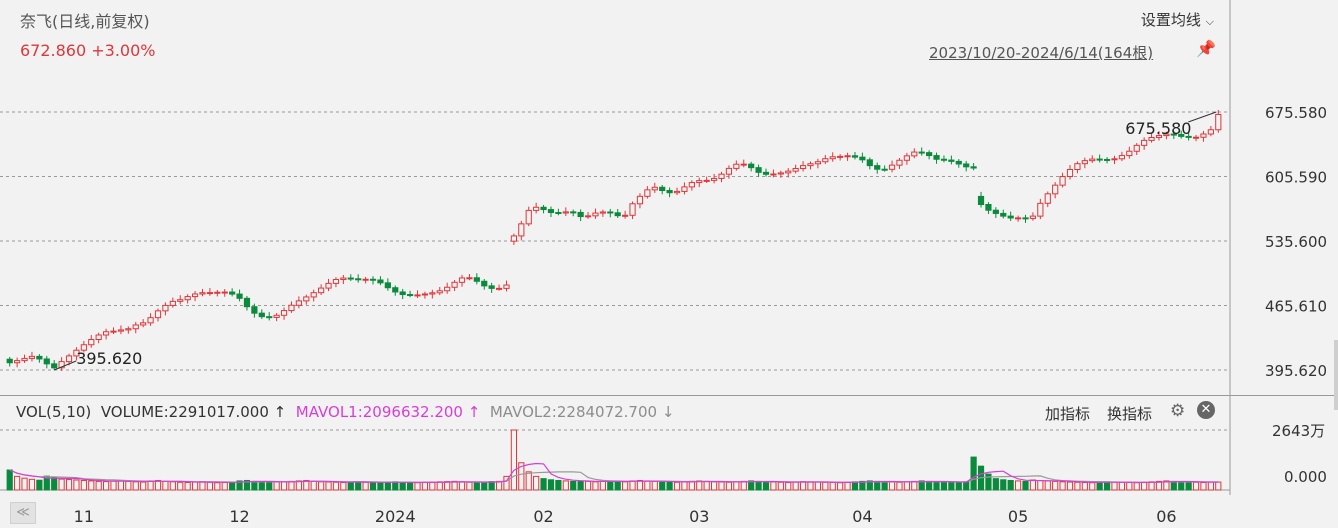 The height and width of the screenshot is (528, 1338). I want to click on ma-settings-button: 设置均线 ⌵, so click(1177, 19).